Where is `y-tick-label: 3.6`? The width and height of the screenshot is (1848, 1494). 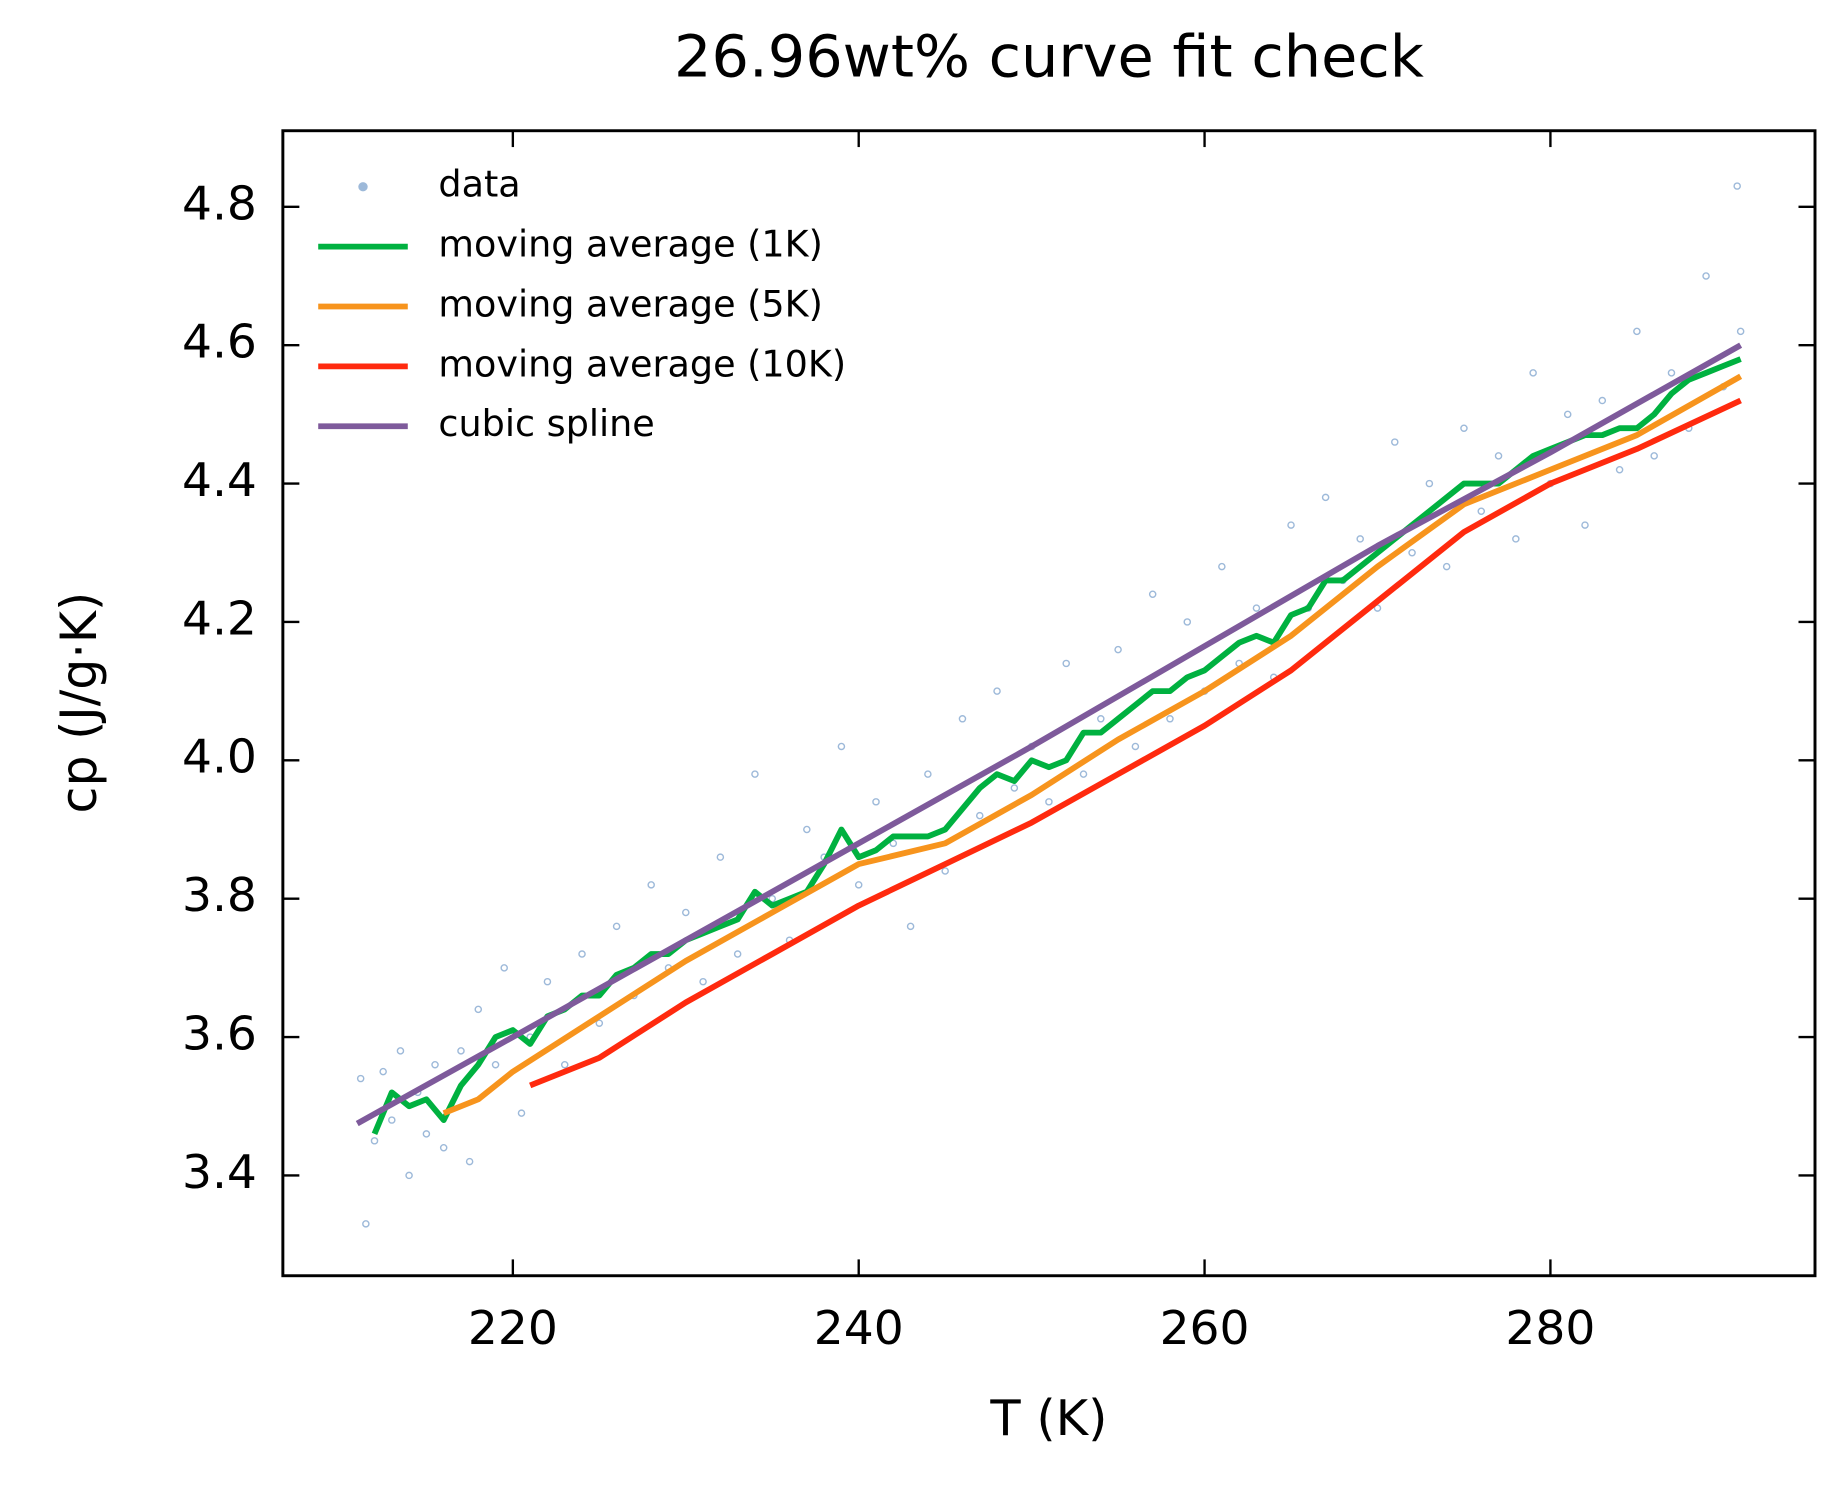
y-tick-label: 3.6 is located at coordinates (219, 1034).